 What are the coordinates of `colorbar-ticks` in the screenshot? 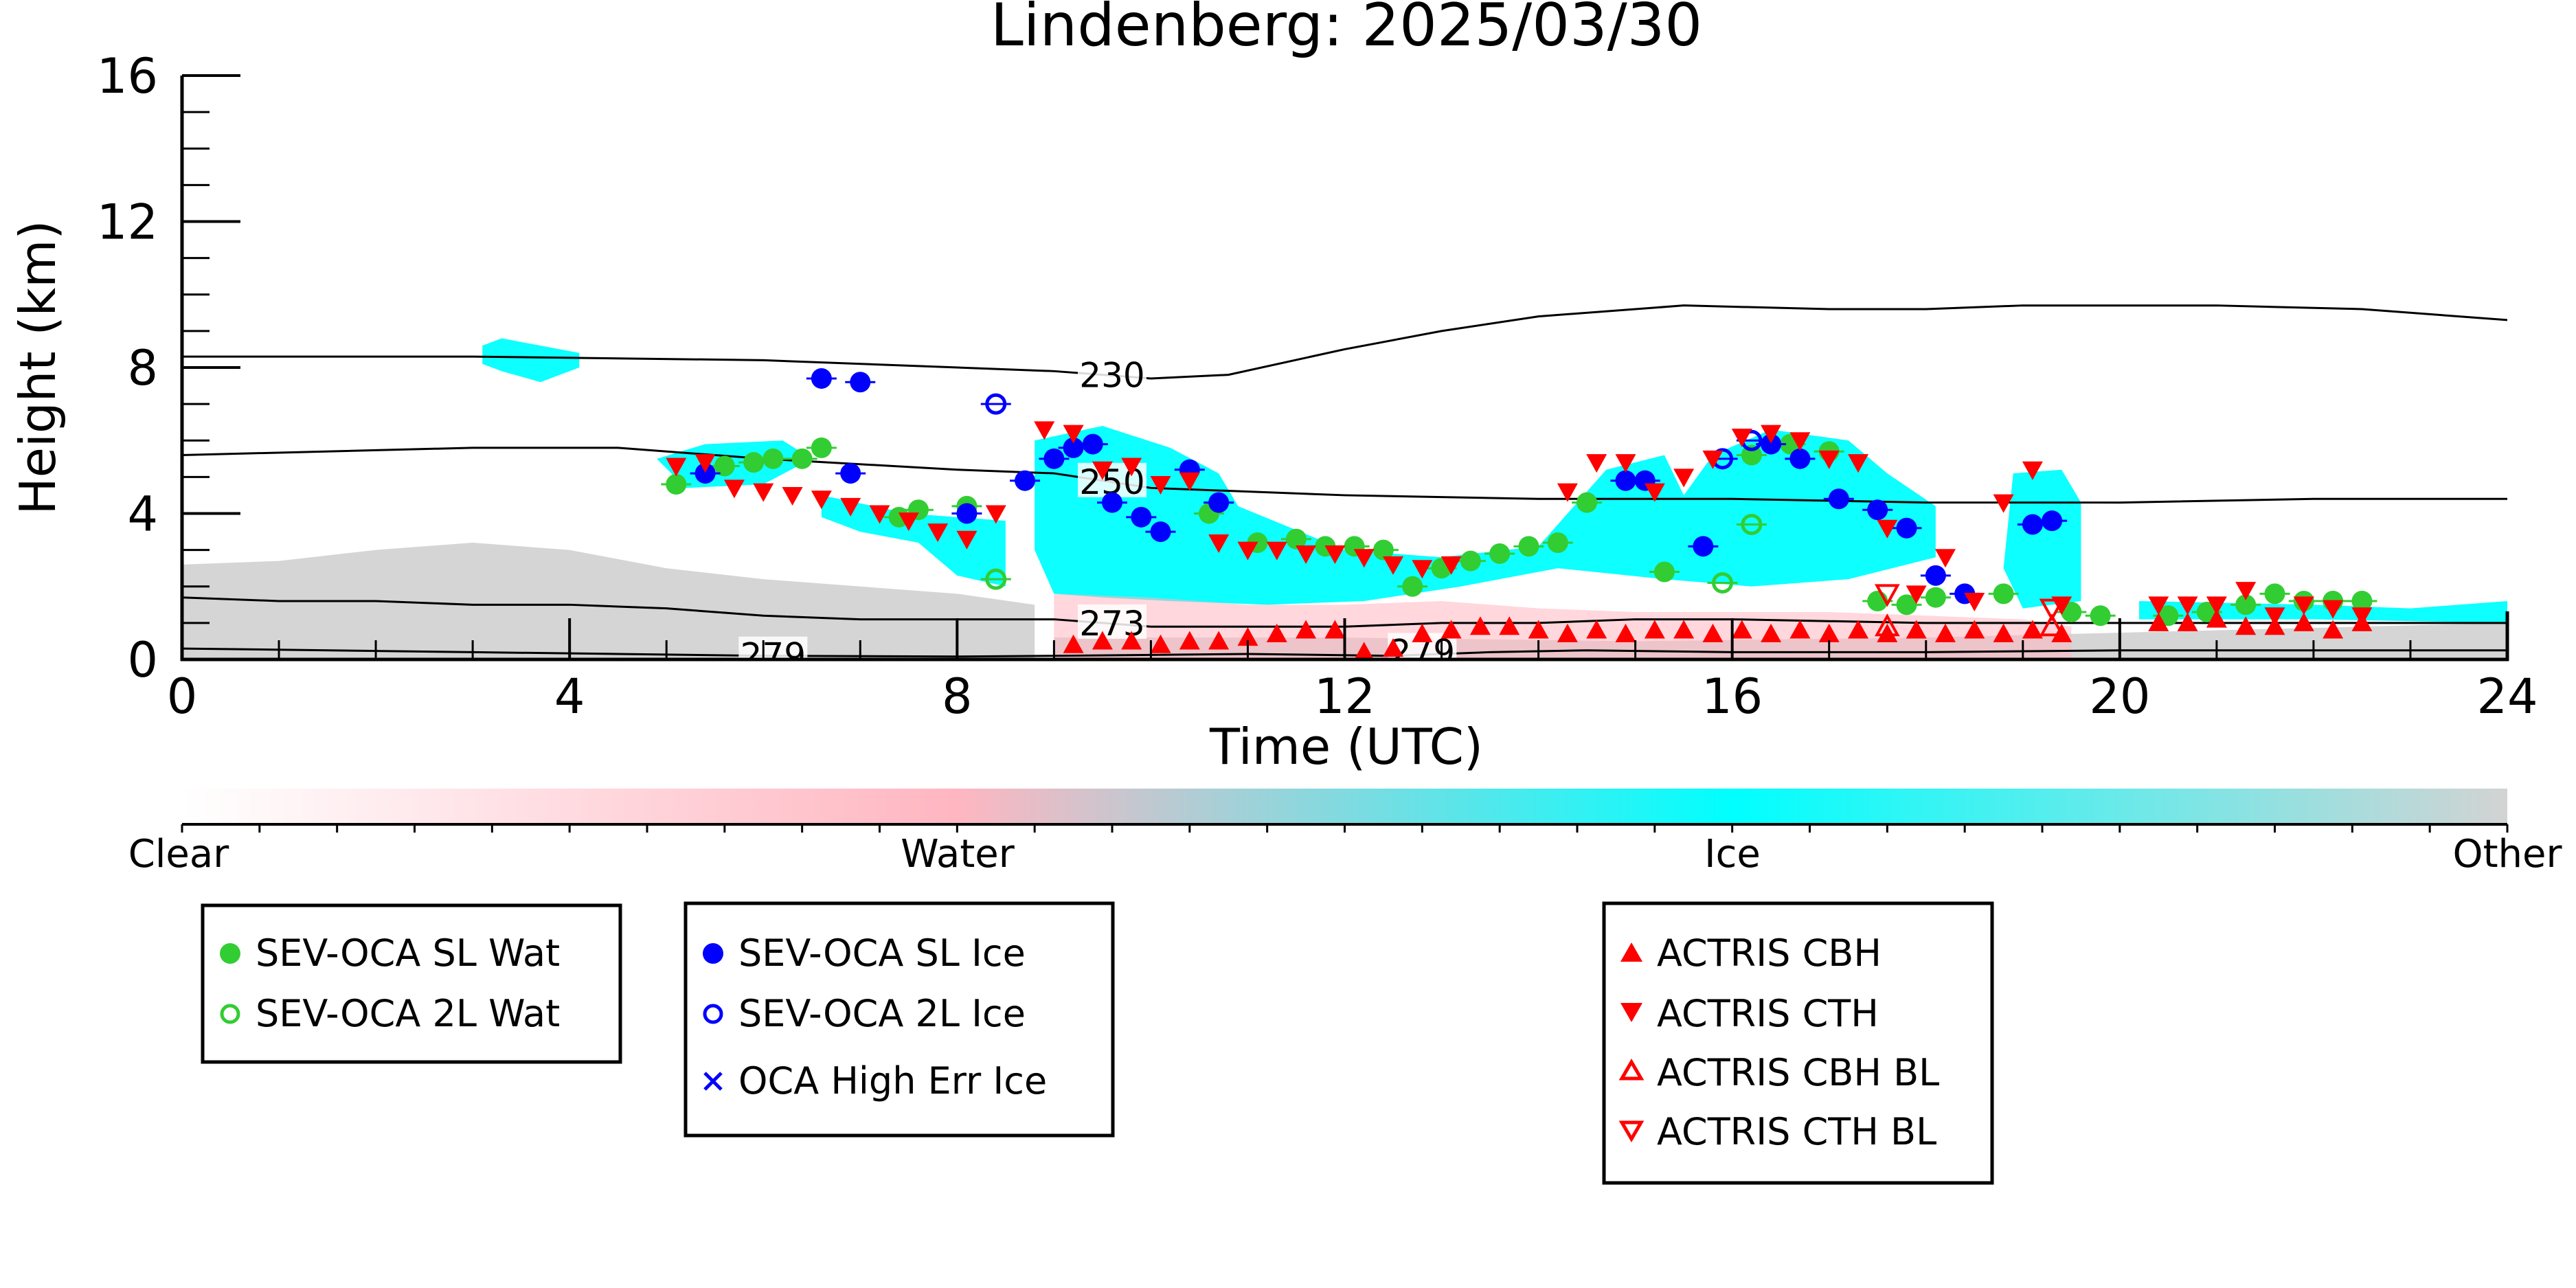 It's located at (1345, 828).